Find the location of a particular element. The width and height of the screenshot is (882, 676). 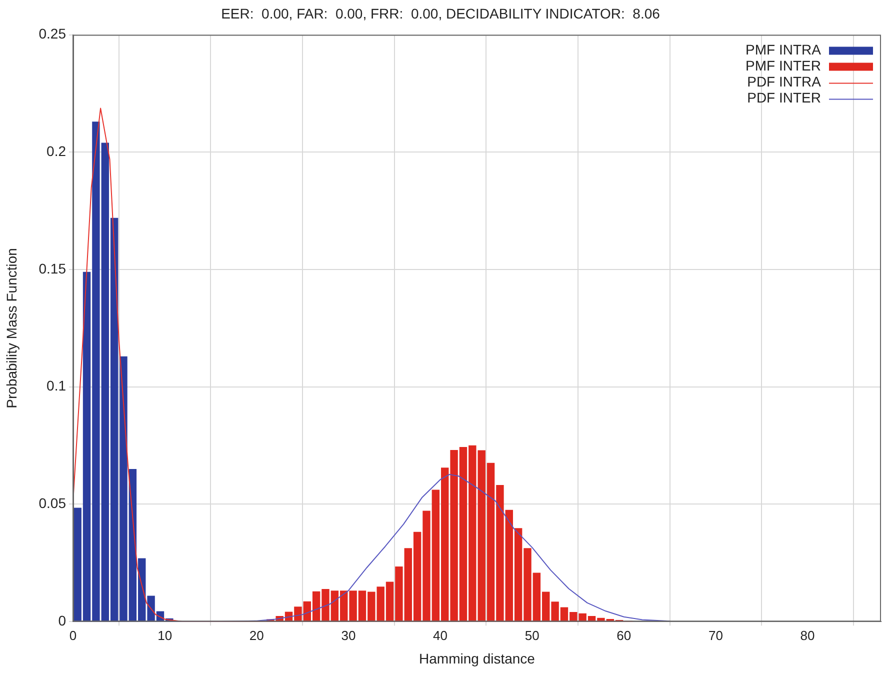

y-tick-label: 0 is located at coordinates (62, 620).